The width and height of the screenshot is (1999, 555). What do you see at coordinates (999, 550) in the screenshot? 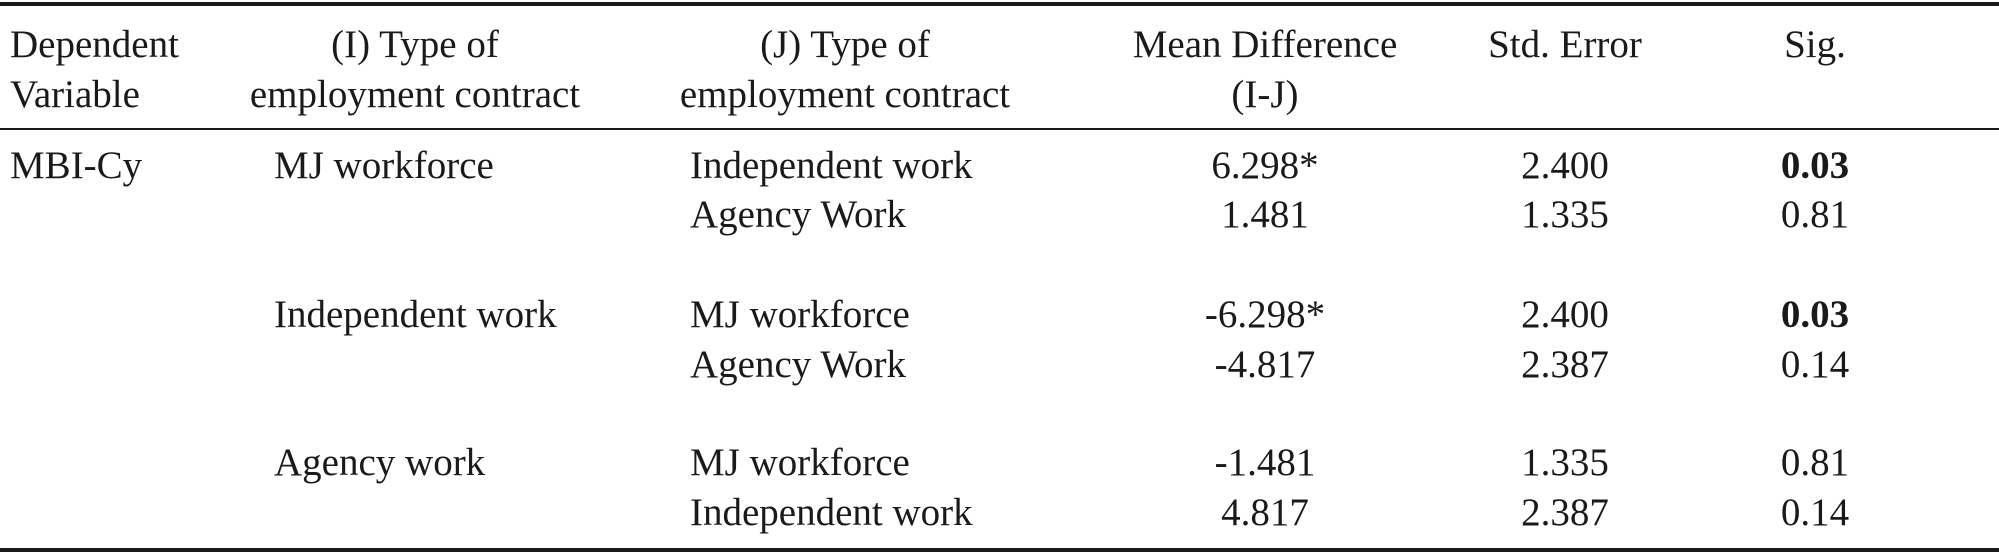
I see `table-bottom-rule` at bounding box center [999, 550].